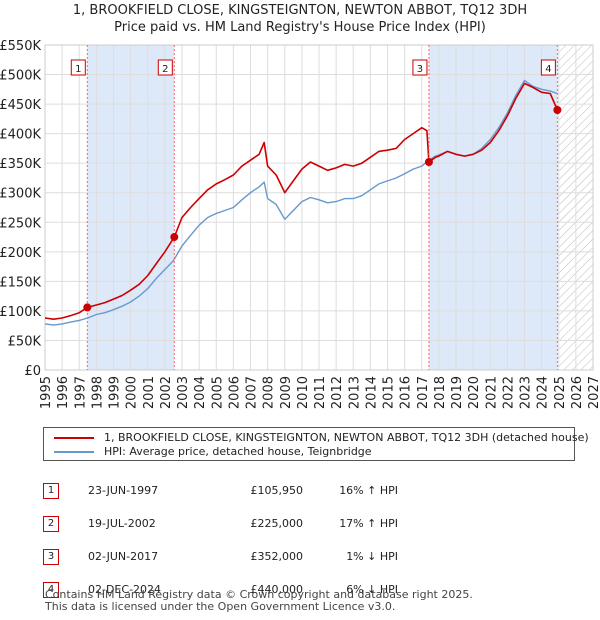 This screenshot has height=620, width=600. Describe the element at coordinates (234, 392) in the screenshot. I see `x-tick-label: 2006` at that location.